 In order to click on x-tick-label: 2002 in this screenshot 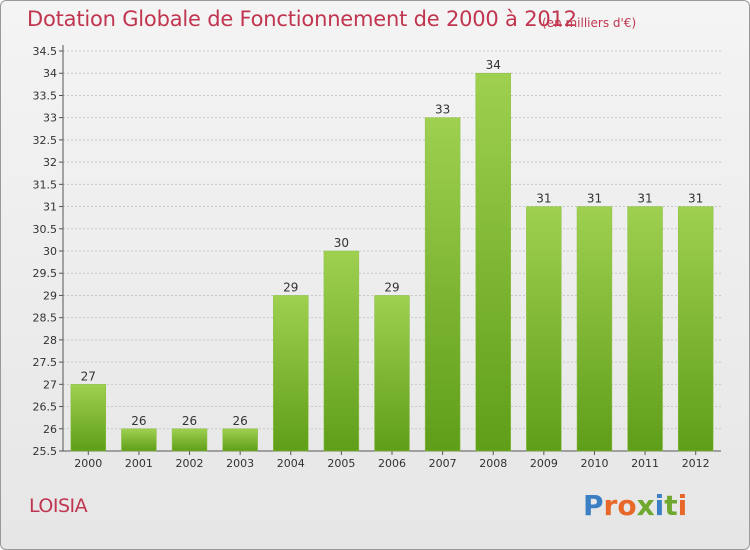, I will do `click(190, 463)`.